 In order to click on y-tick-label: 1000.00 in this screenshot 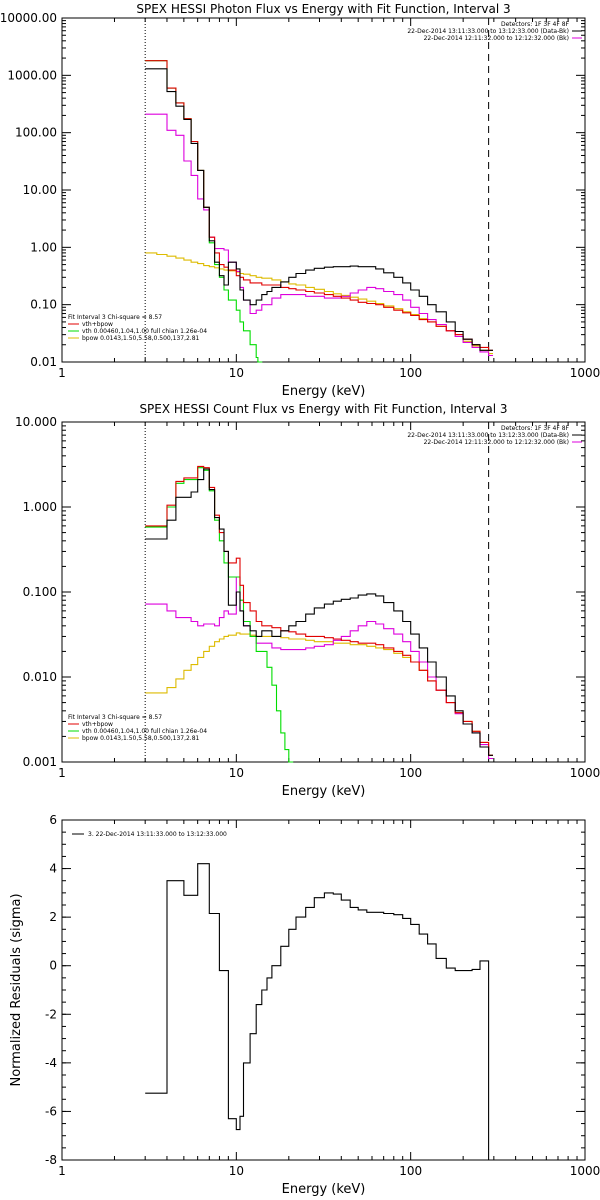, I will do `click(32, 75)`.